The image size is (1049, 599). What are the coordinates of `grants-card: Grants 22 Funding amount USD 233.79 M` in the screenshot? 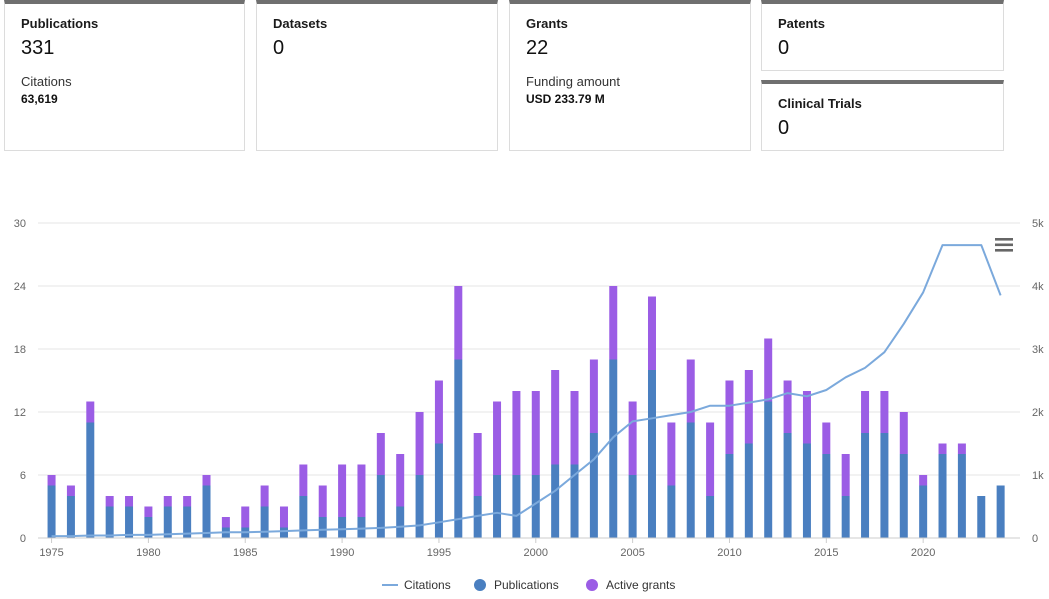 It's located at (630, 75).